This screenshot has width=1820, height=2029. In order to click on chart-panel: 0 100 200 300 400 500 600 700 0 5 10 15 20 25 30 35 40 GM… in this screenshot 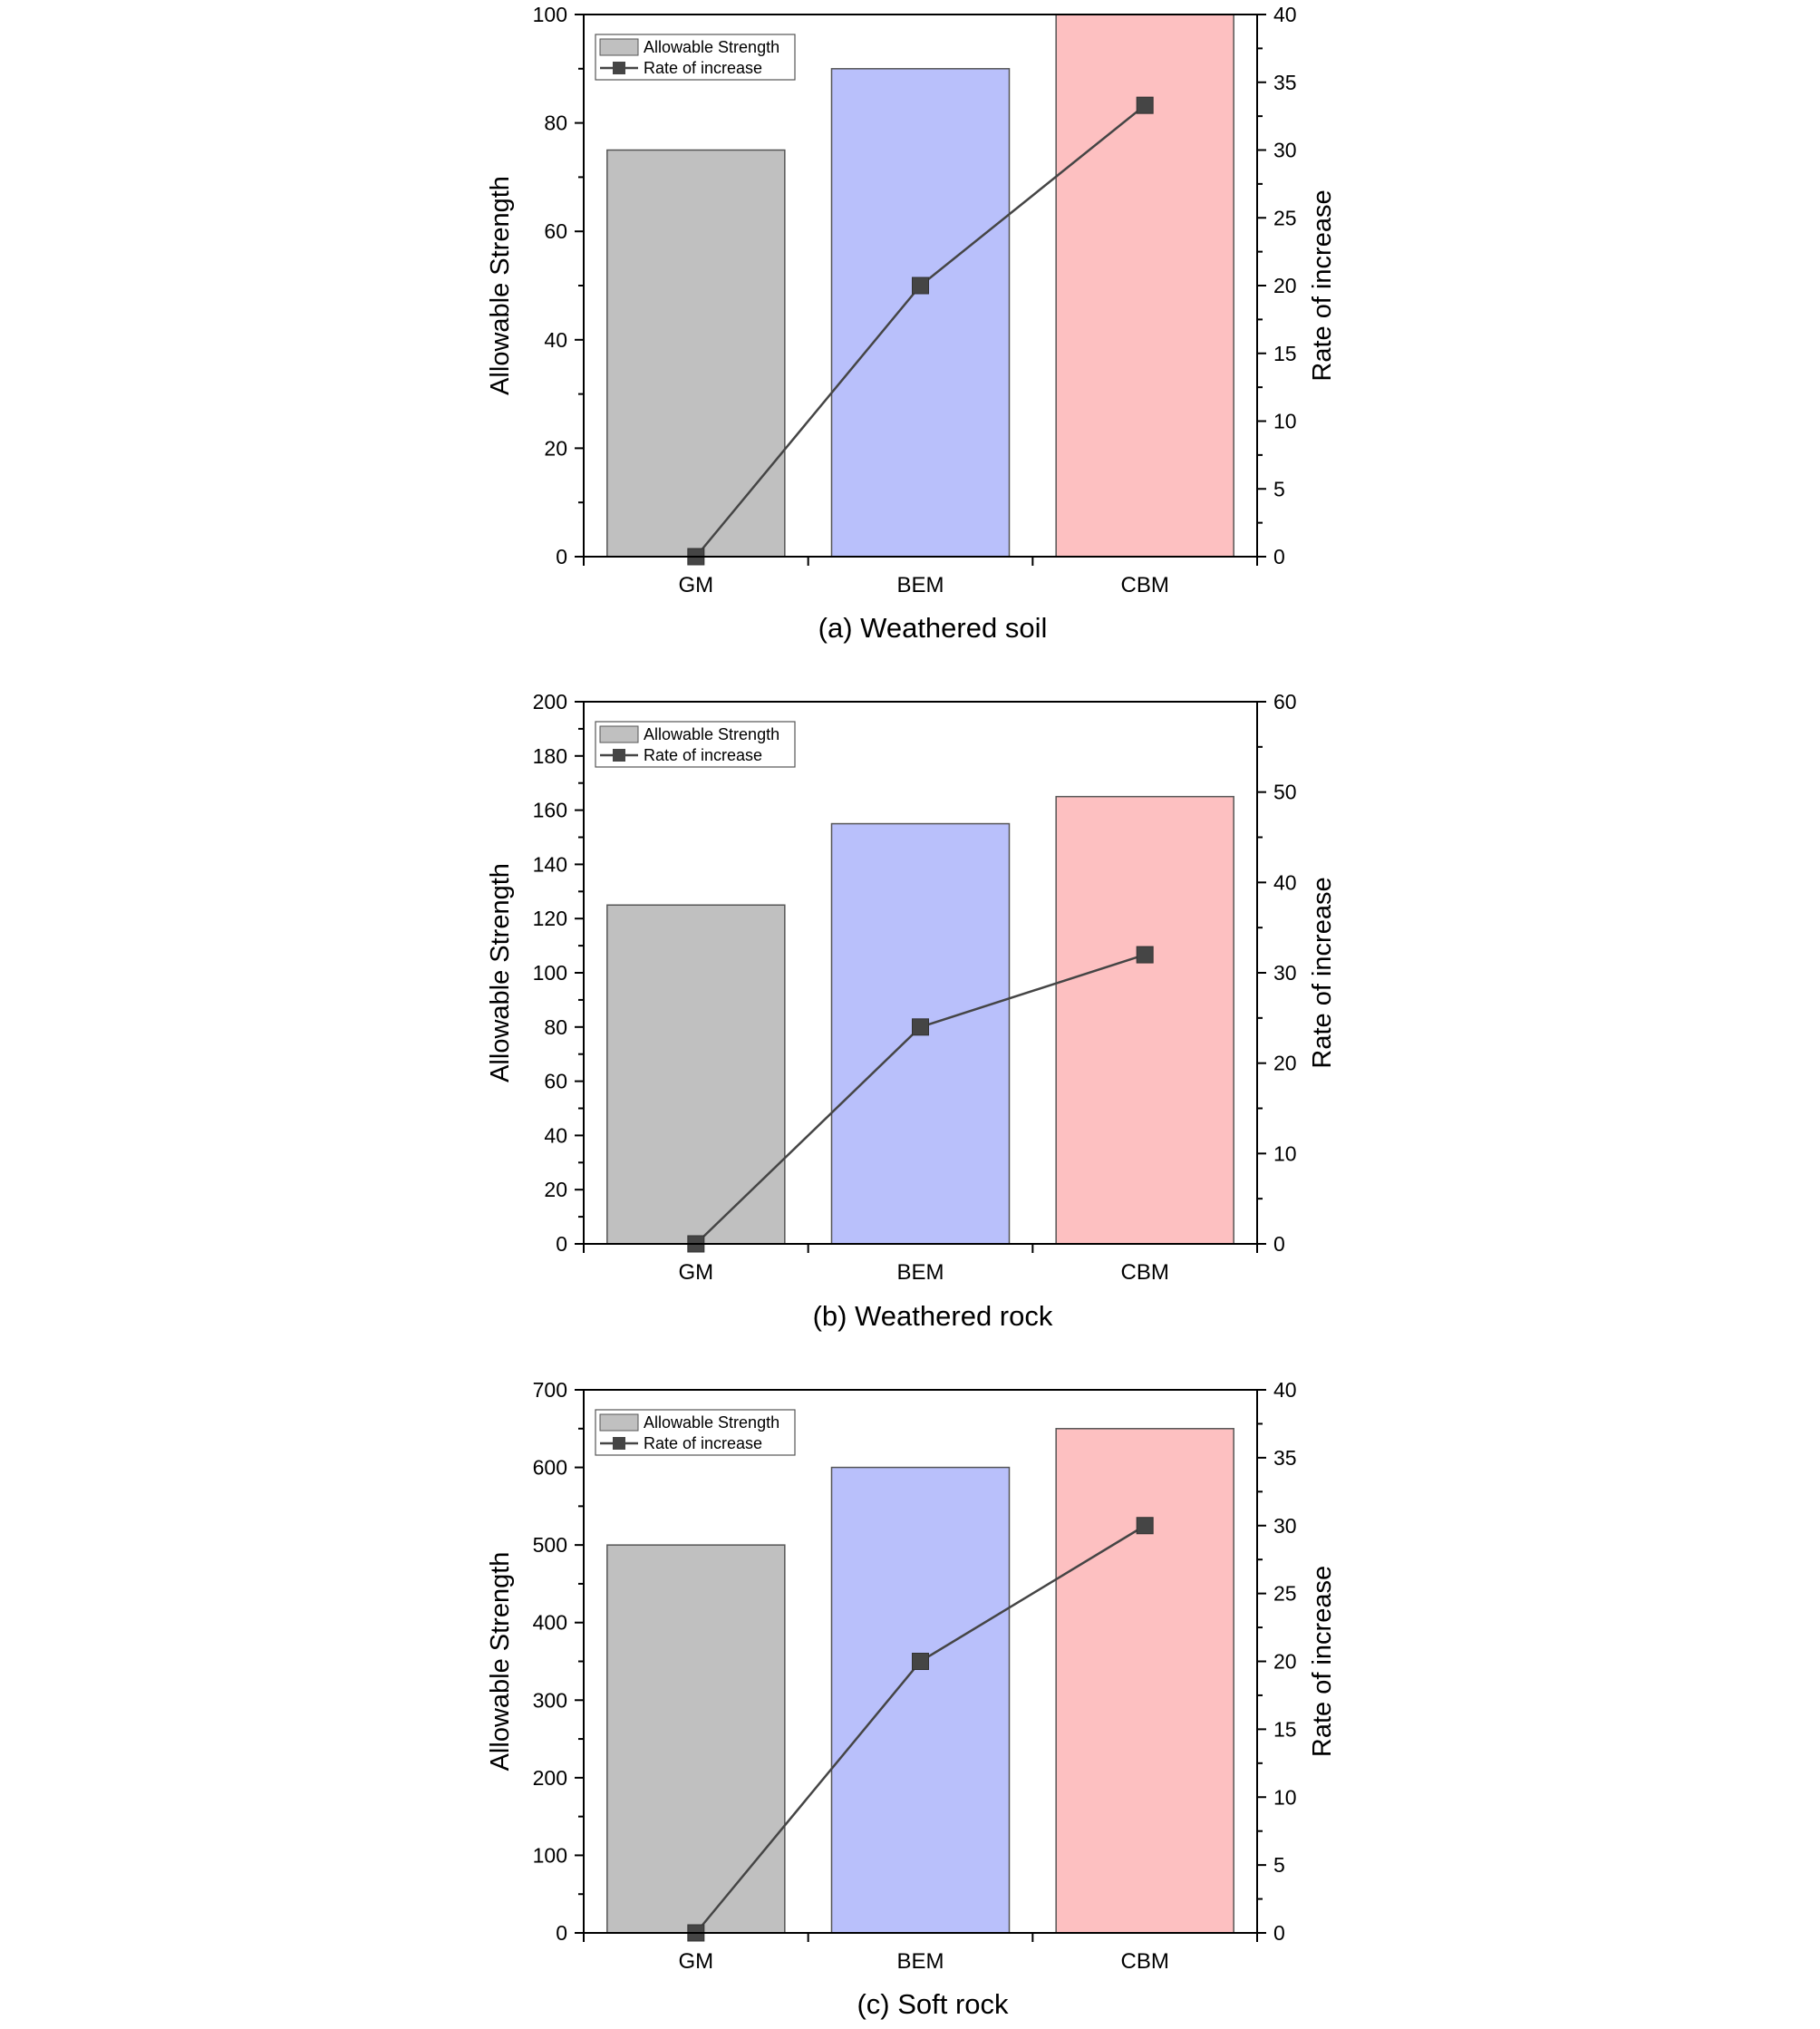, I will do `click(911, 1699)`.